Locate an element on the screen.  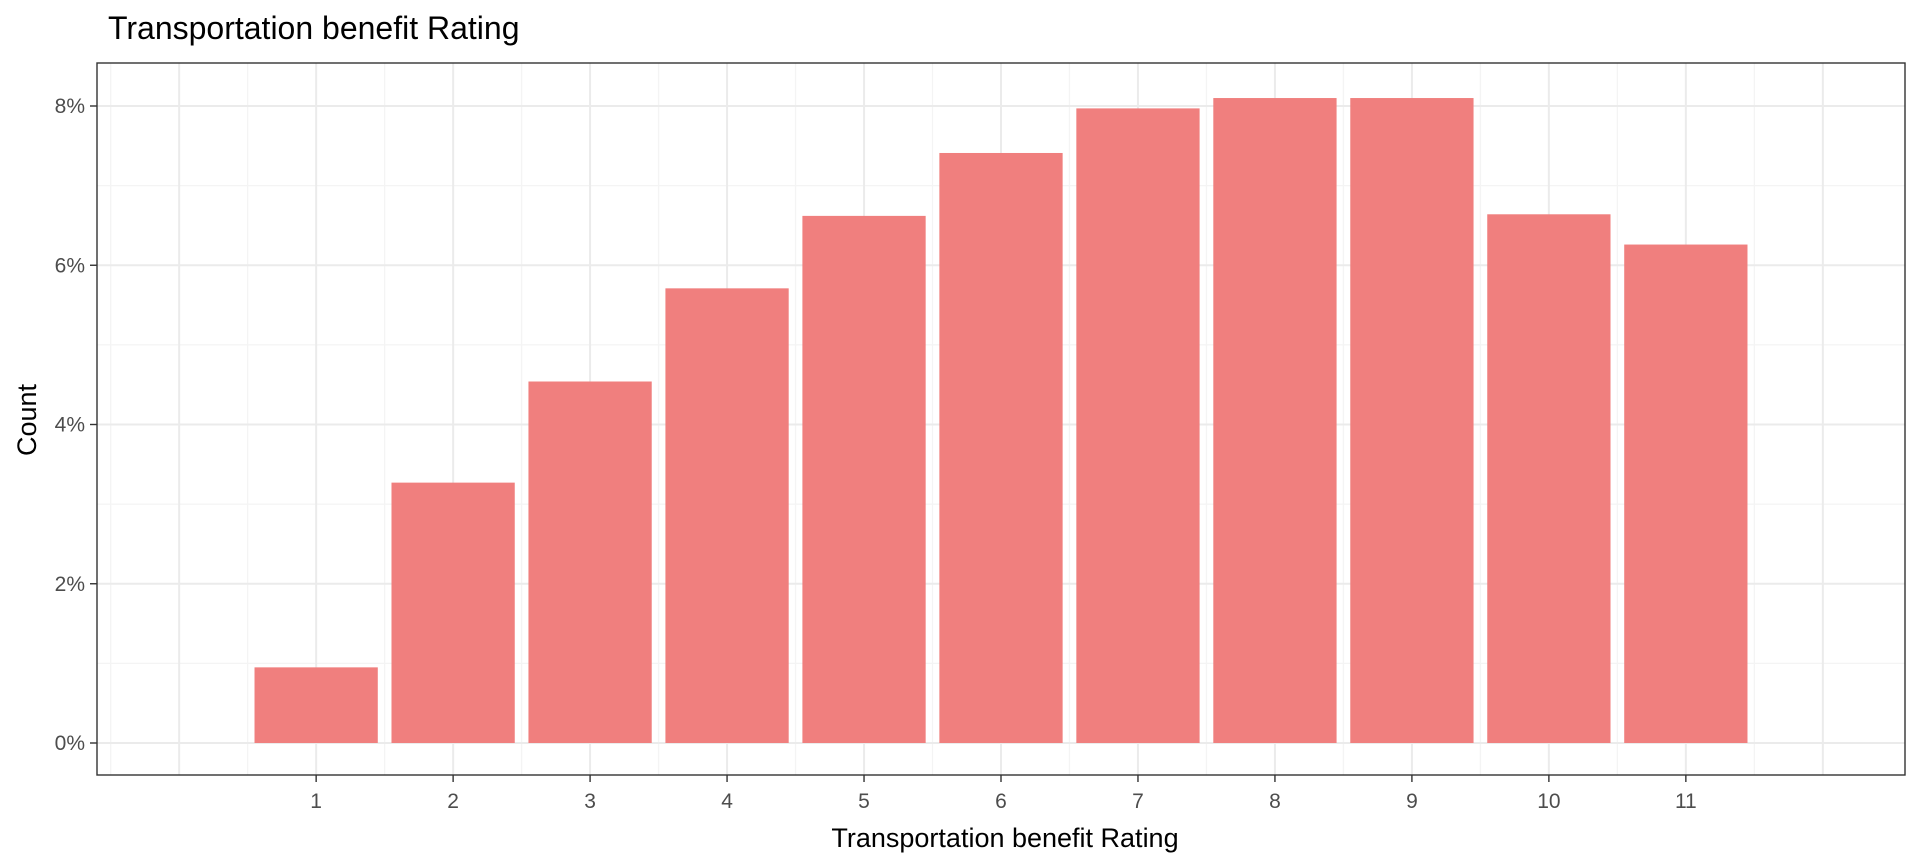
x-tick-label: 1 is located at coordinates (316, 801).